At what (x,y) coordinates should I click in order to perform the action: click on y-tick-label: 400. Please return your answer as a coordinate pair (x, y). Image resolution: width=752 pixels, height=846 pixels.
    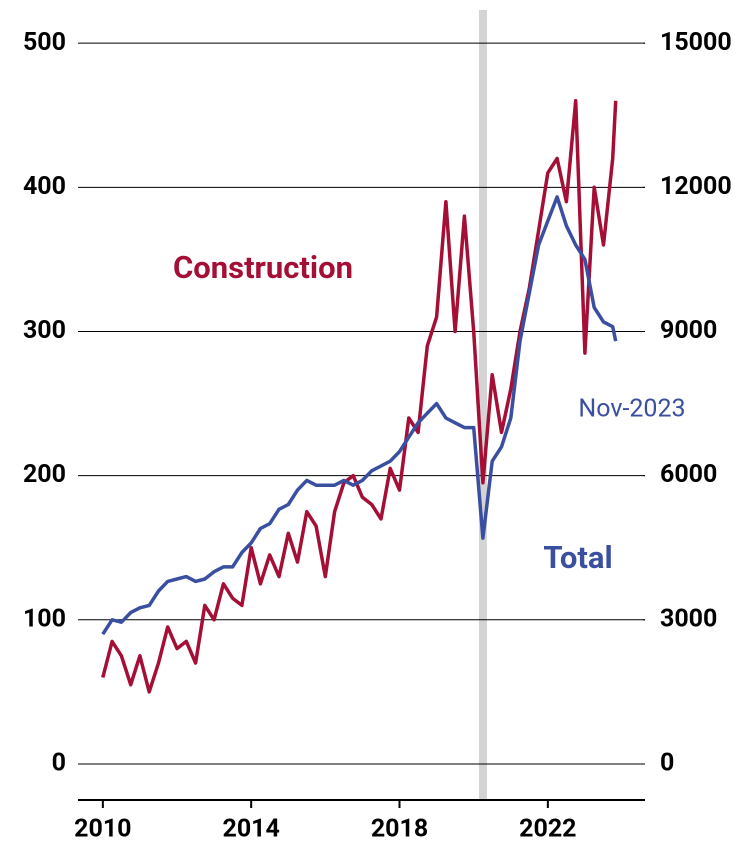
    Looking at the image, I should click on (44, 186).